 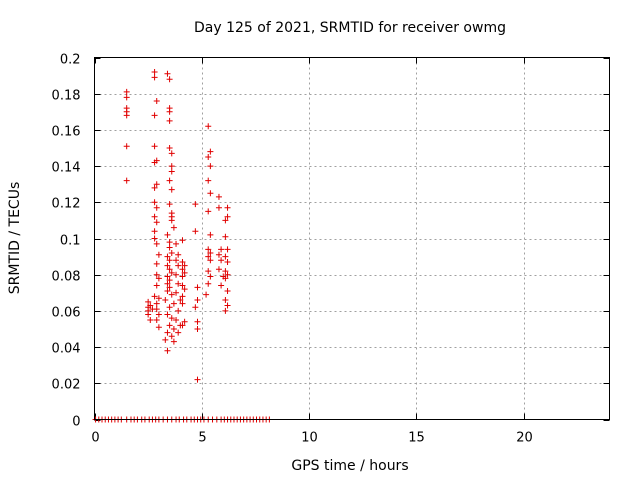 What do you see at coordinates (70, 60) in the screenshot?
I see `y-tick-label: 0.2` at bounding box center [70, 60].